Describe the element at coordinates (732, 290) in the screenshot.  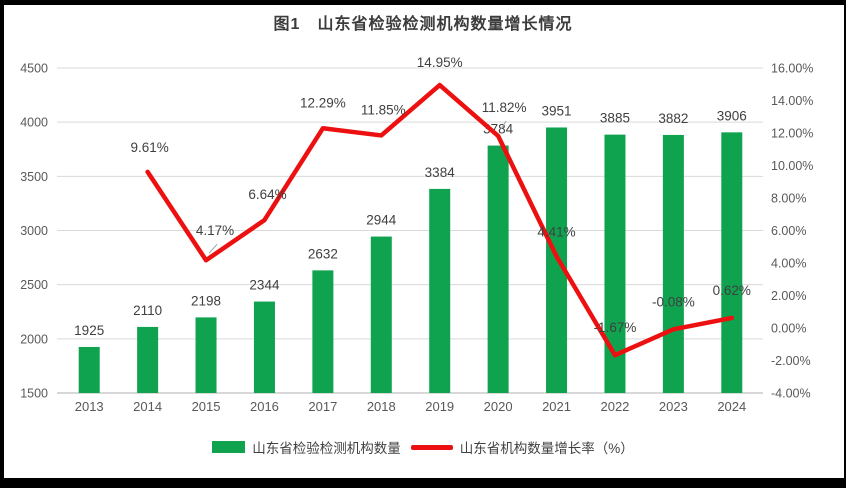
I see `line-value-label: 0.62%` at that location.